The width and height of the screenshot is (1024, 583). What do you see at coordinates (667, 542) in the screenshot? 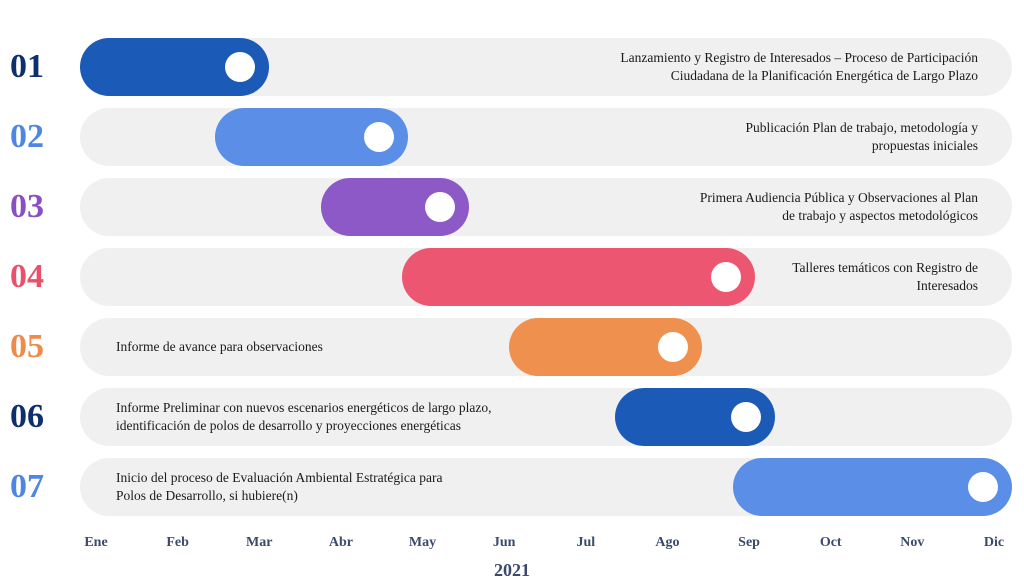
I see `month-tick-label: Ago` at bounding box center [667, 542].